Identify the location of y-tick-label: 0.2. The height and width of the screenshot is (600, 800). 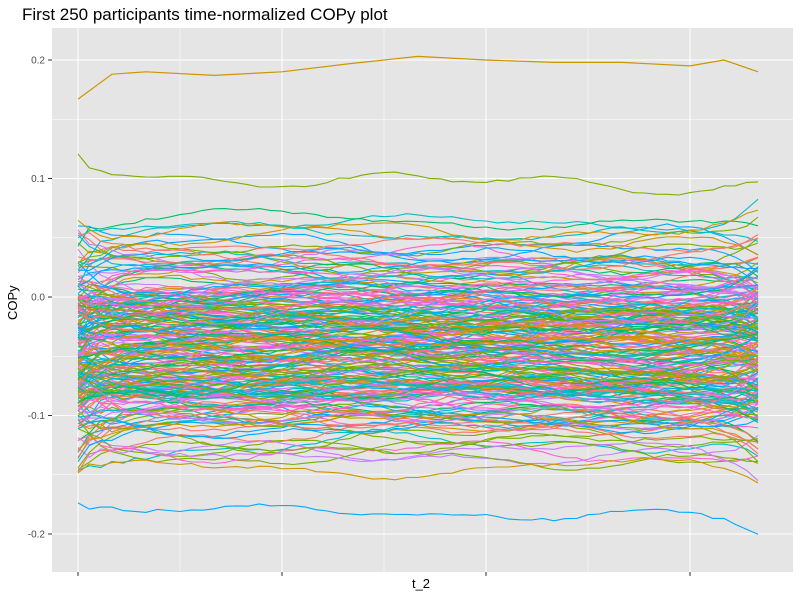
(38, 61).